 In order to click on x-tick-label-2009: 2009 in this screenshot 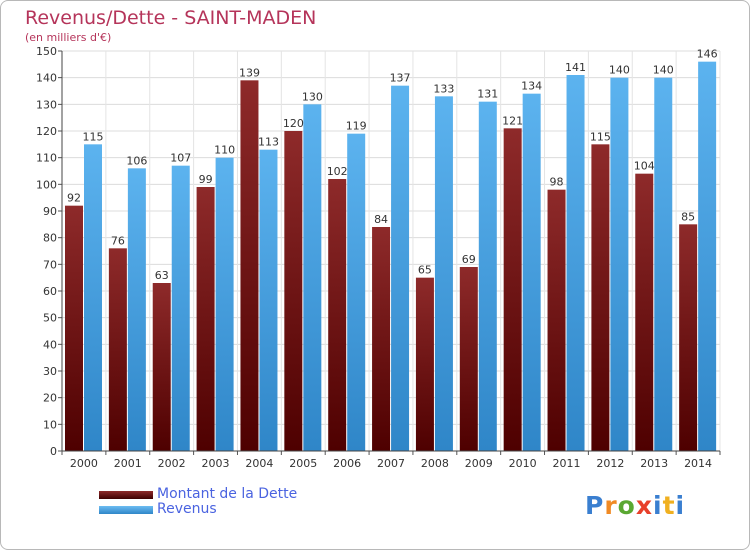, I will do `click(479, 463)`.